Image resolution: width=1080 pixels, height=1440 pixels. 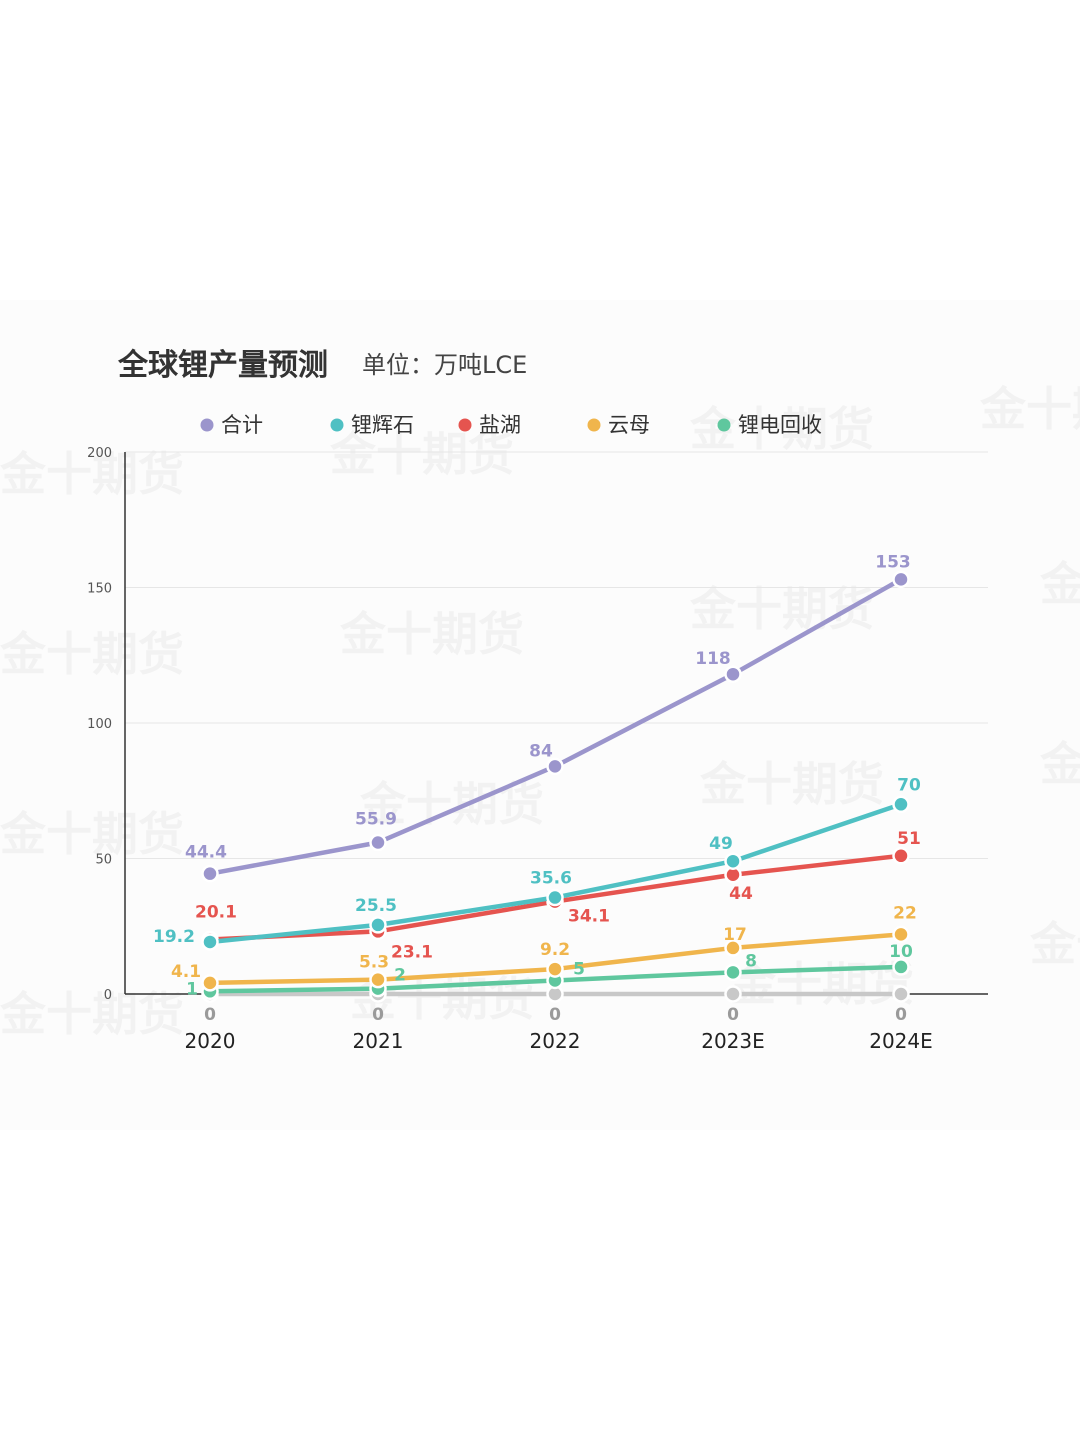 I want to click on x-tick-label: 2022, so click(x=555, y=1041).